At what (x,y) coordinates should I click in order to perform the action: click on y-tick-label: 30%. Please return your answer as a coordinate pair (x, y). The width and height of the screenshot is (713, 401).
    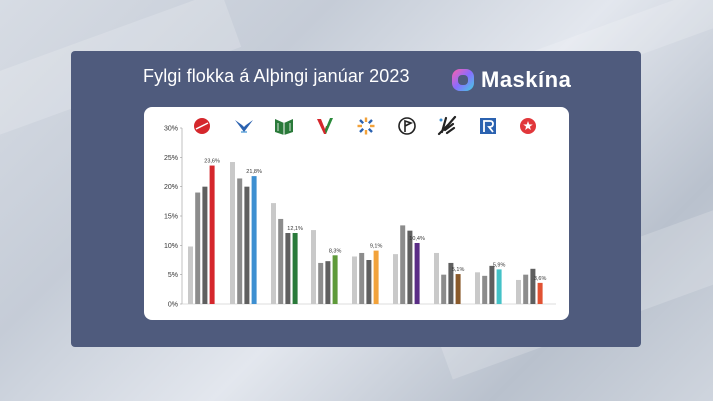
    Looking at the image, I should click on (171, 129).